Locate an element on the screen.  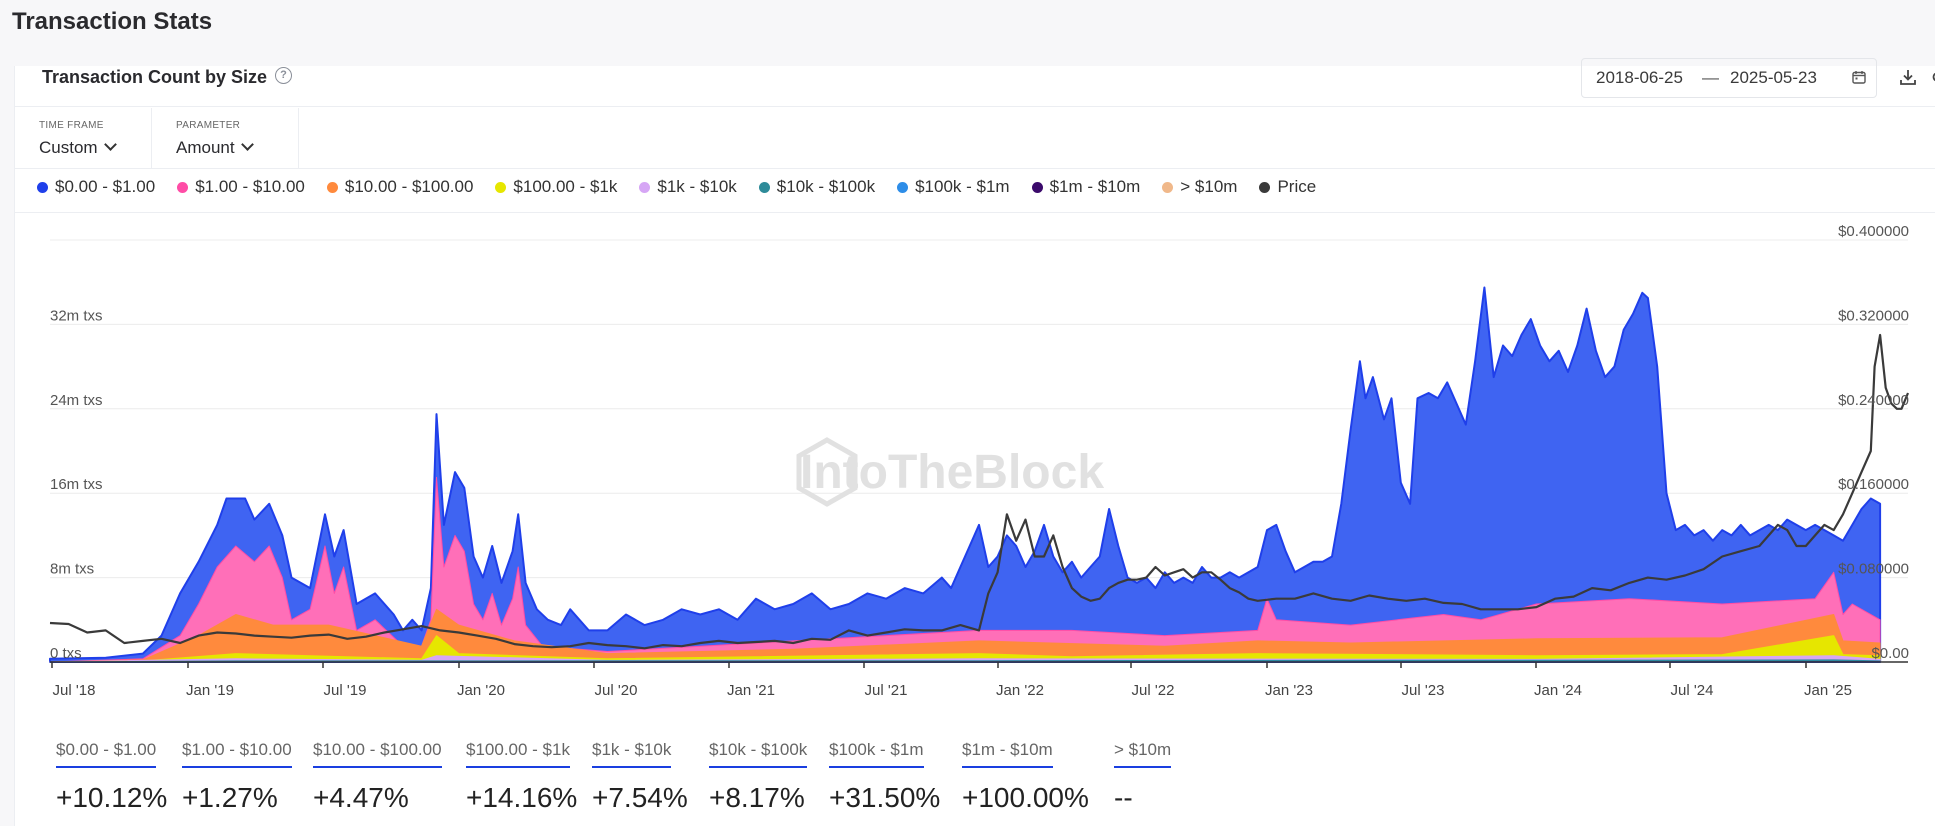
legend-label: $1k - $10k is located at coordinates (697, 186).